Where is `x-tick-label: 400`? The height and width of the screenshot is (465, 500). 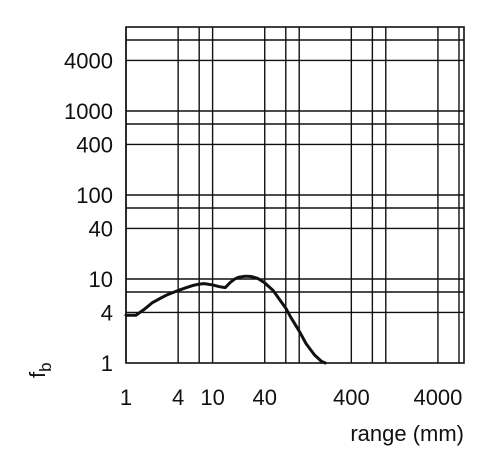 x-tick-label: 400 is located at coordinates (351, 397).